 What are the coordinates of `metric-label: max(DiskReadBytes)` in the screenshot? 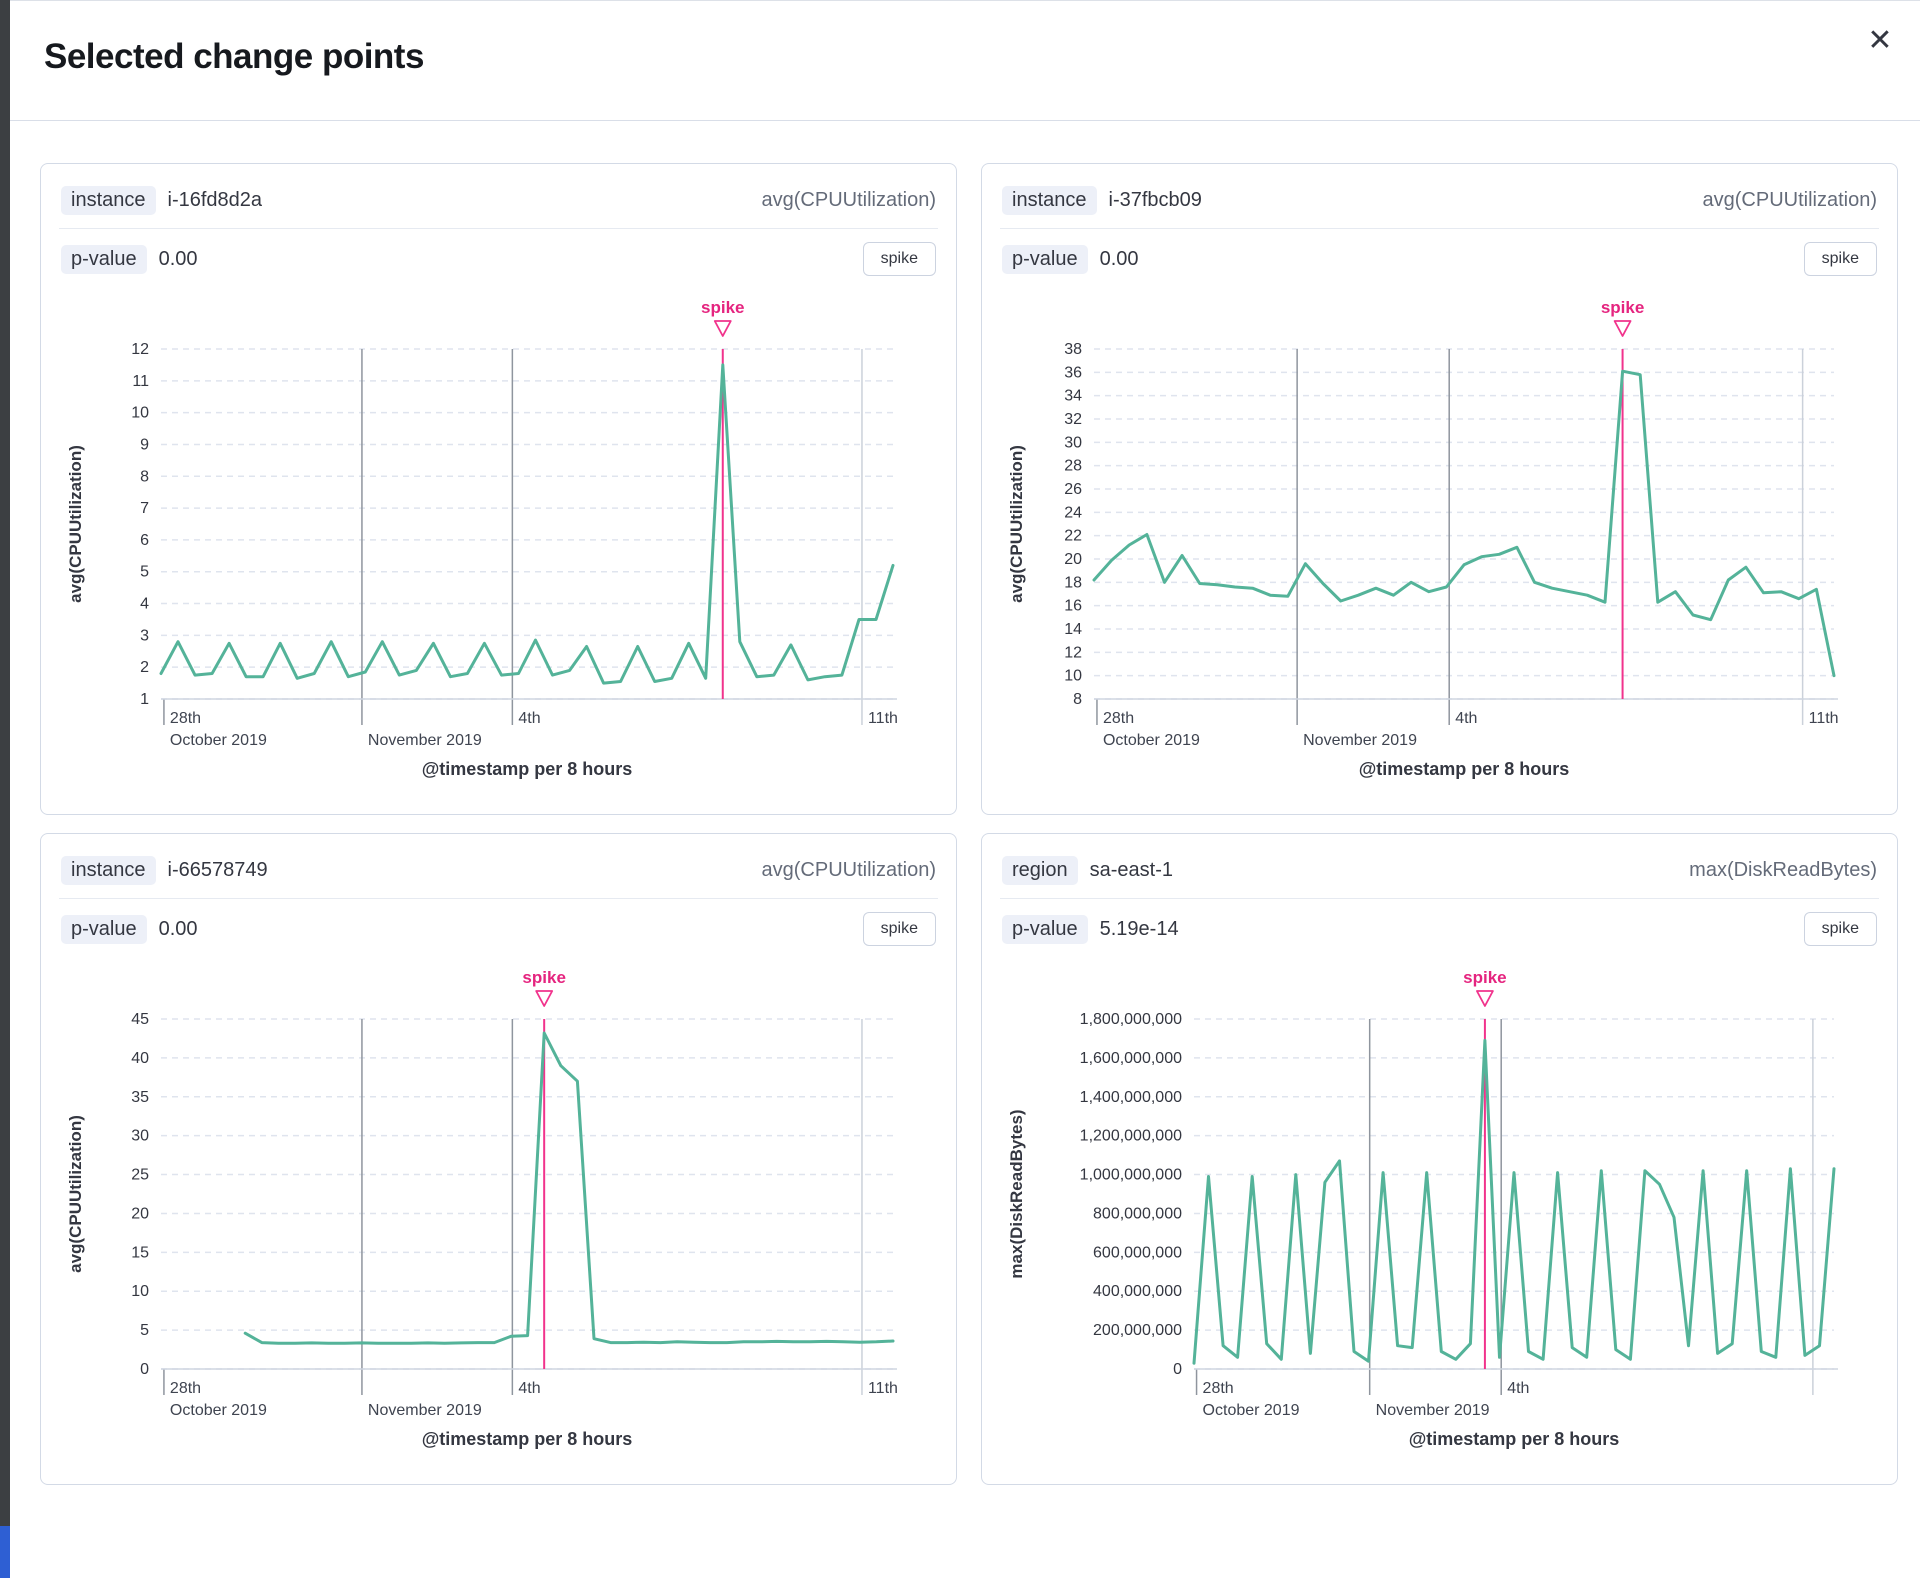 It's located at (1783, 869).